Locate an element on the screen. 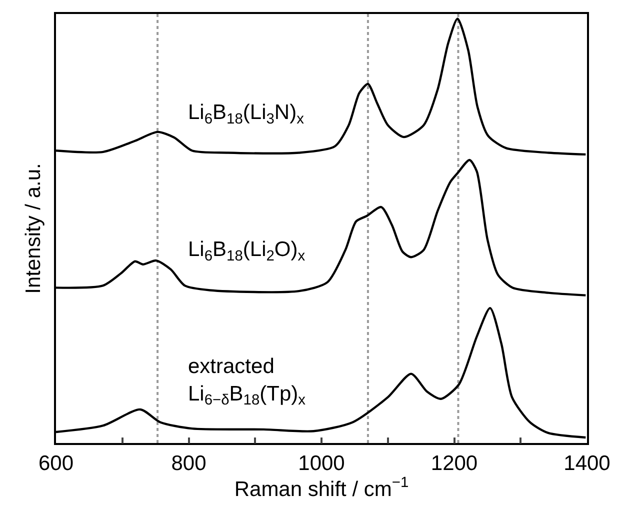  x-tick-label: 1400 is located at coordinates (587, 463).